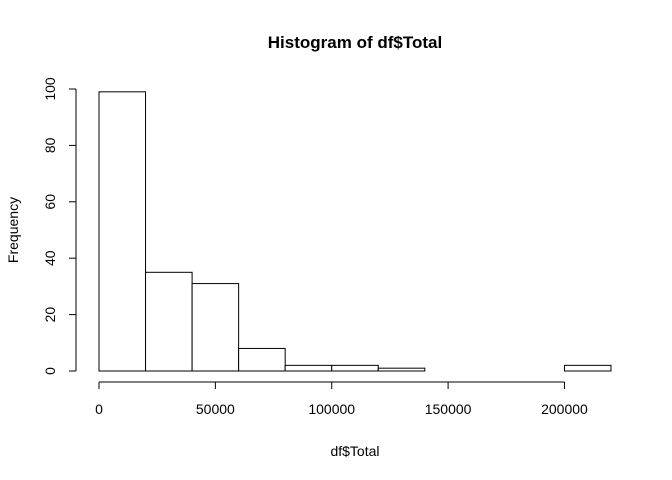  What do you see at coordinates (564, 409) in the screenshot?
I see `x-tick-label: 200000` at bounding box center [564, 409].